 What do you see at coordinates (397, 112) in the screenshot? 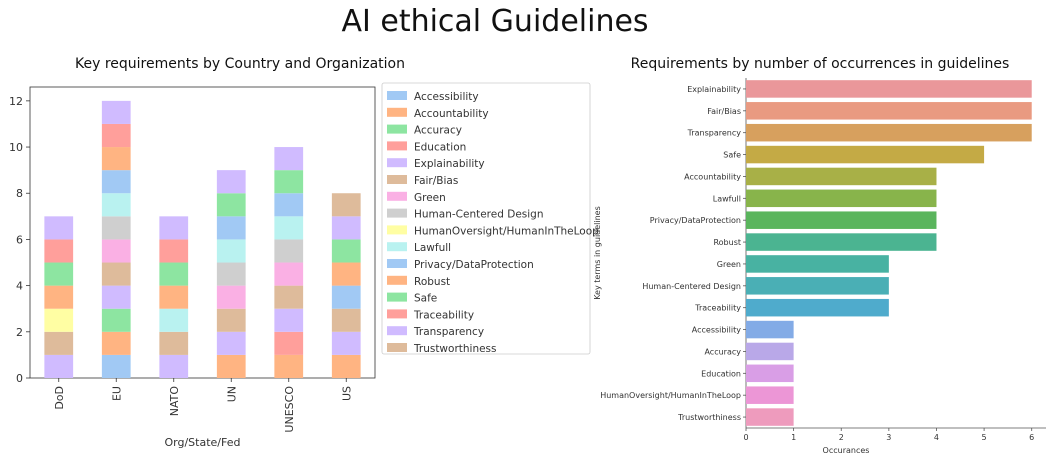
I see `legend-swatch-accountability` at bounding box center [397, 112].